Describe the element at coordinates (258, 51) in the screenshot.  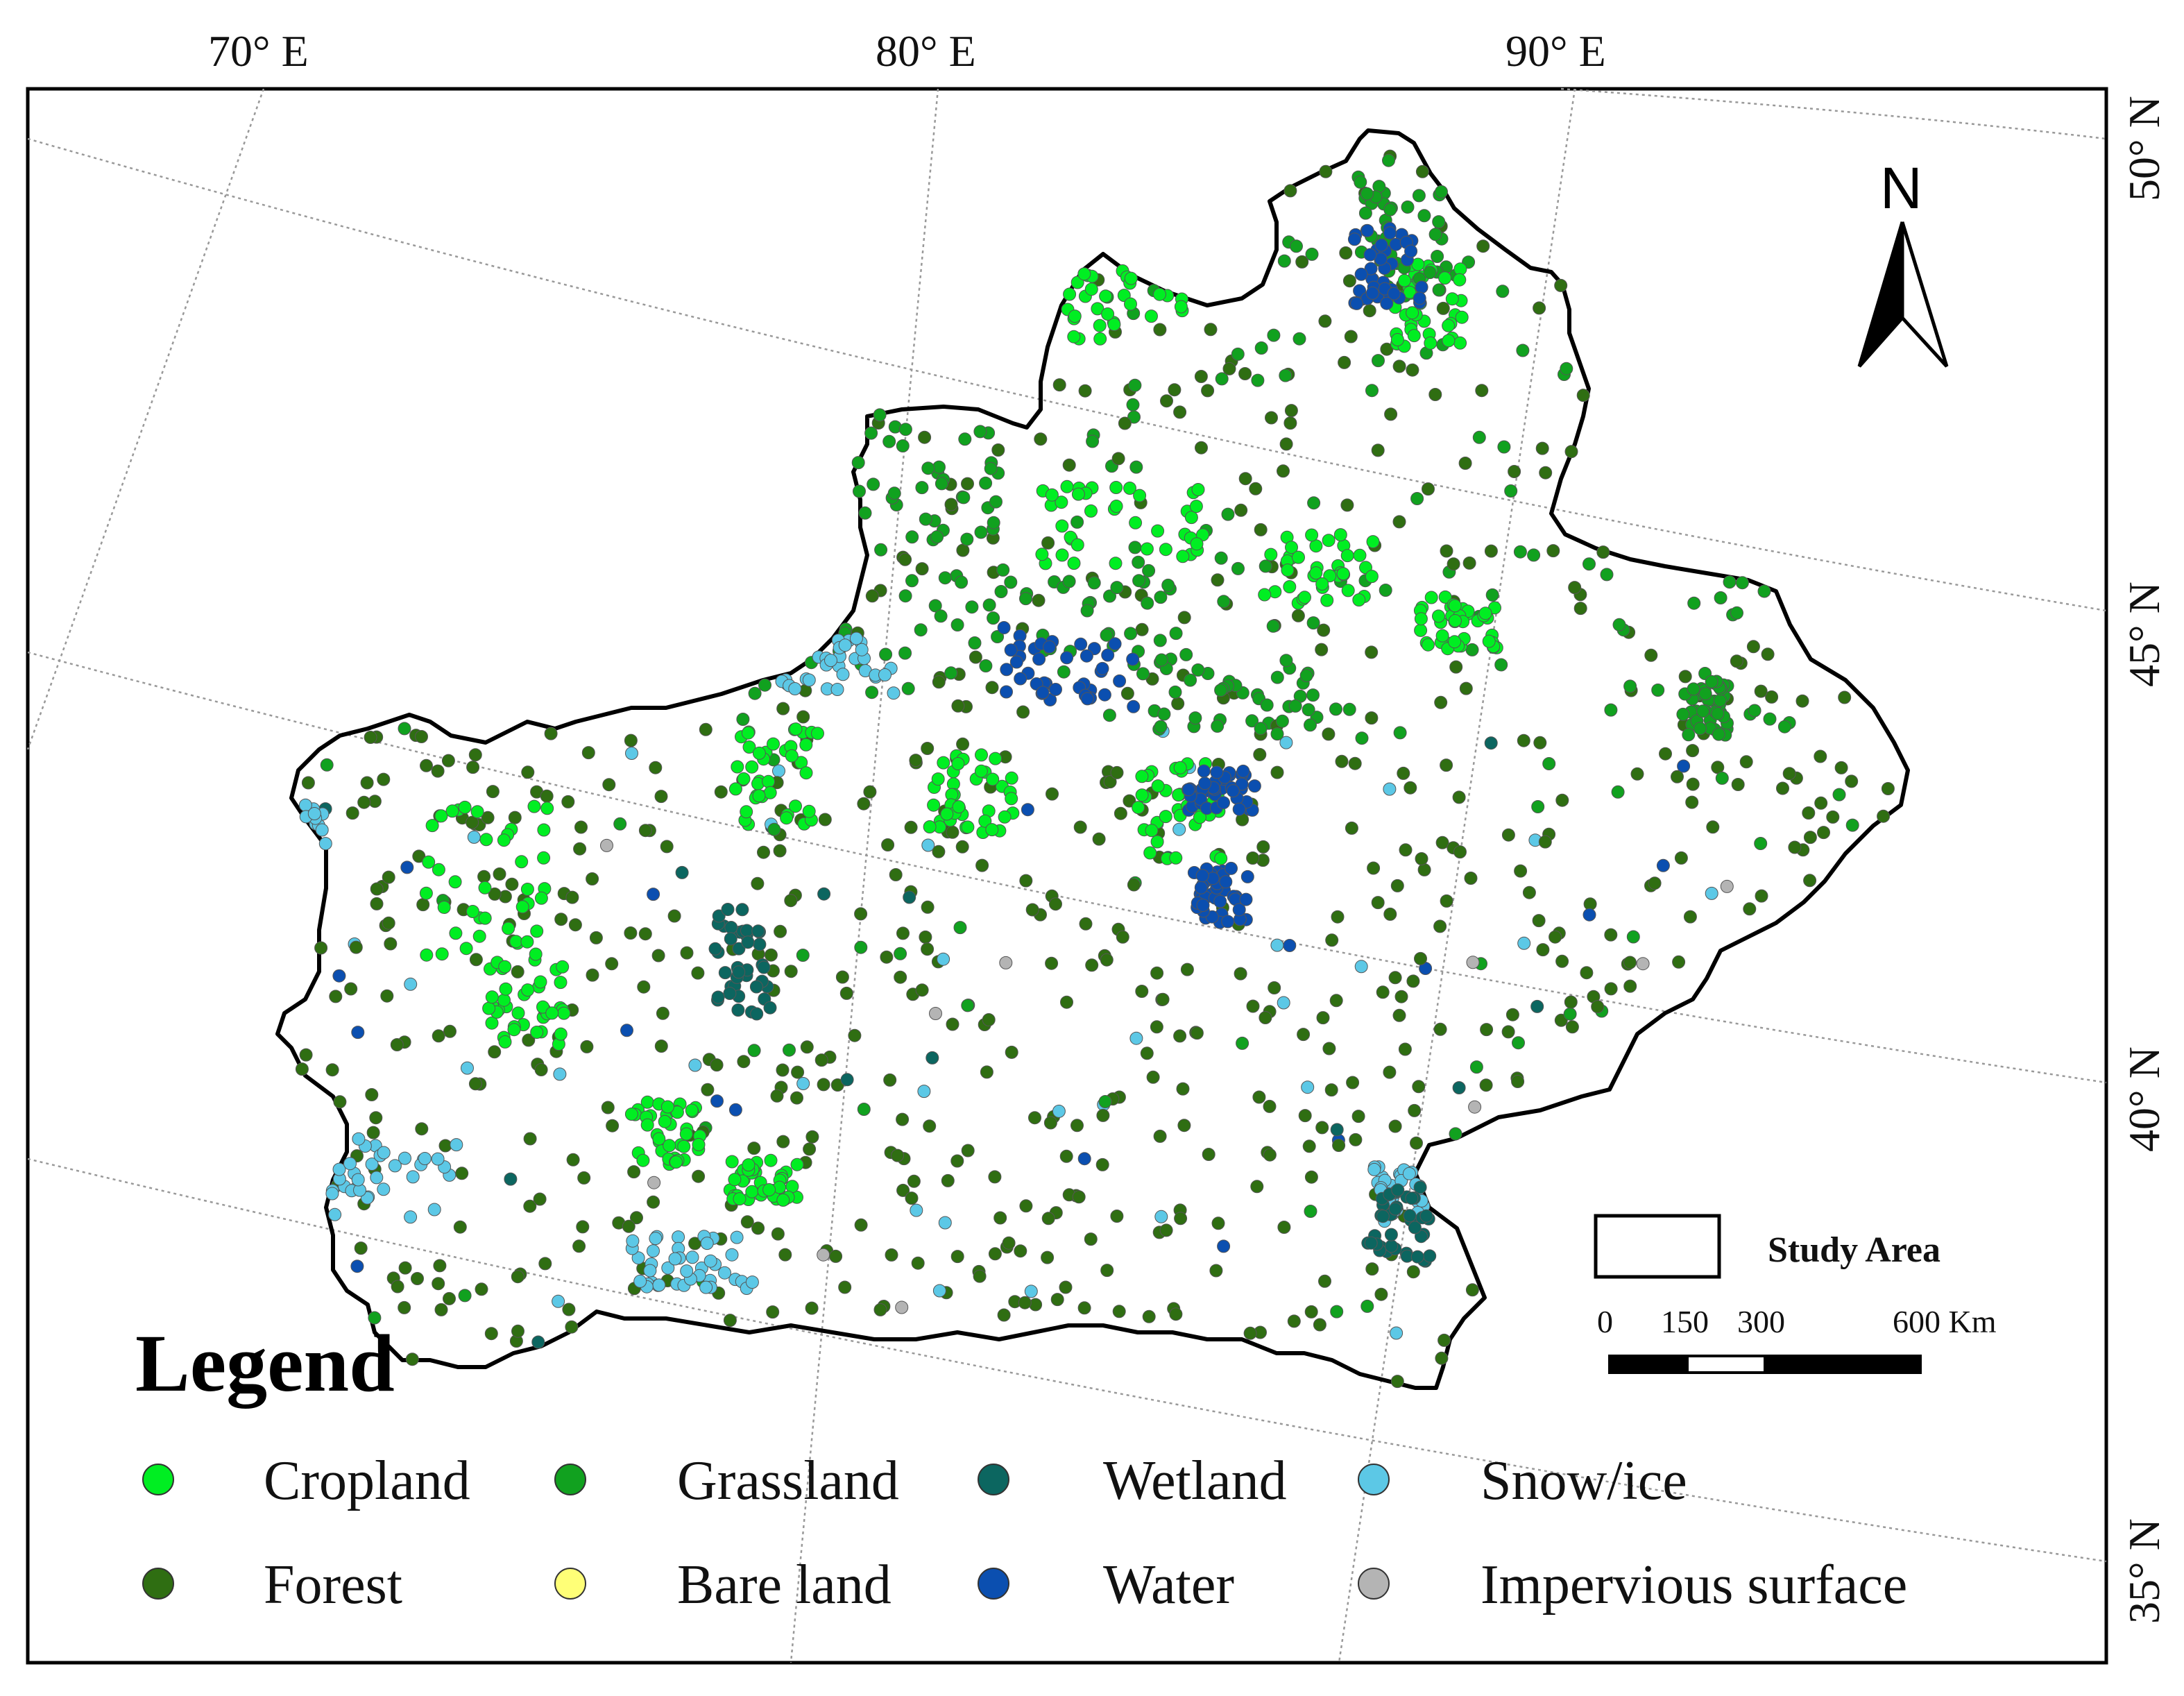
I see `lon-label-70e: 70° E` at that location.